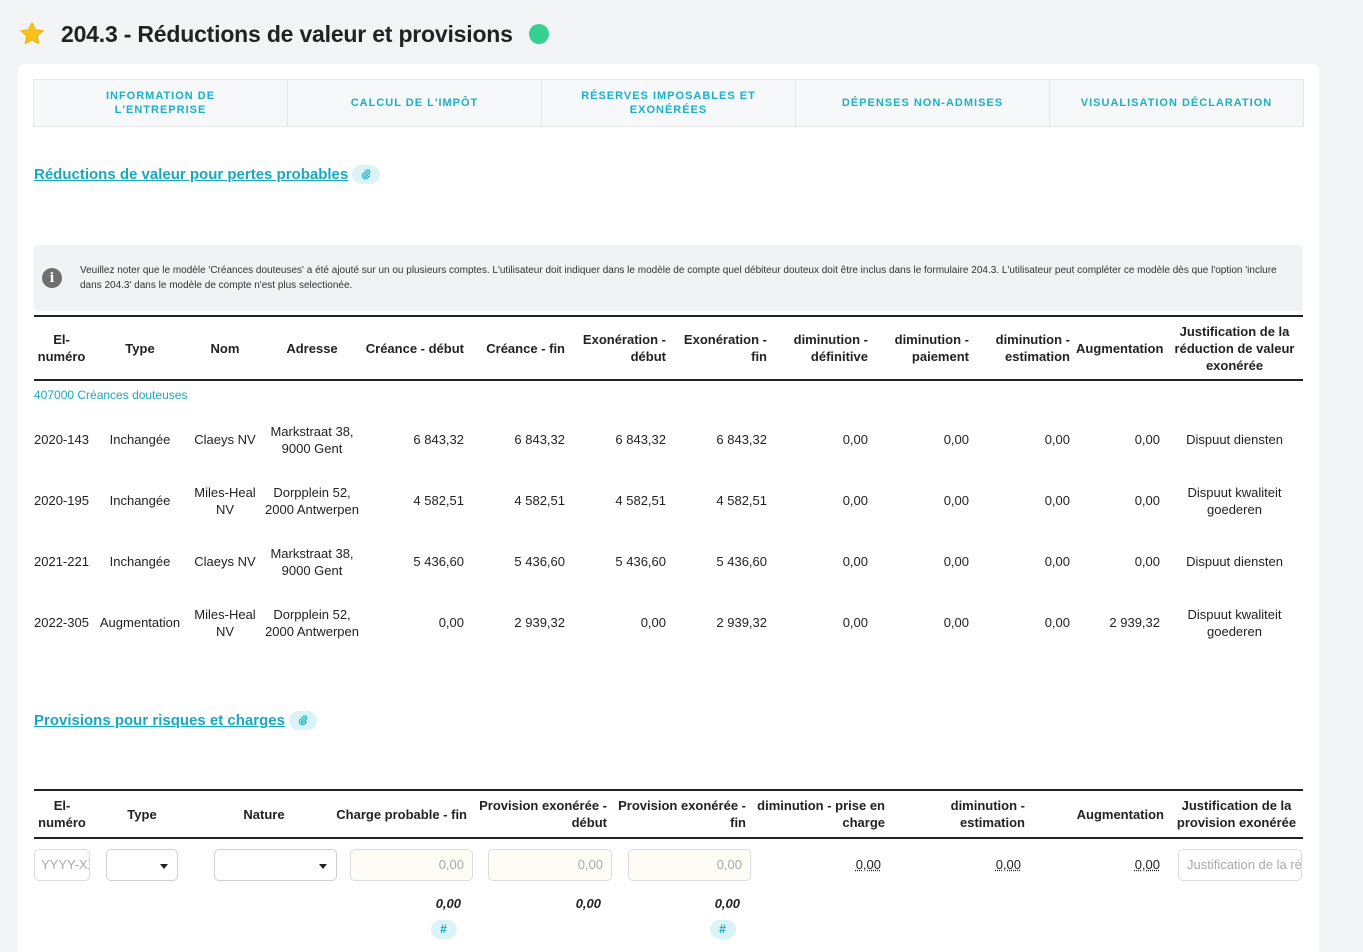 Image resolution: width=1363 pixels, height=952 pixels. I want to click on col-nature: Nature, so click(264, 814).